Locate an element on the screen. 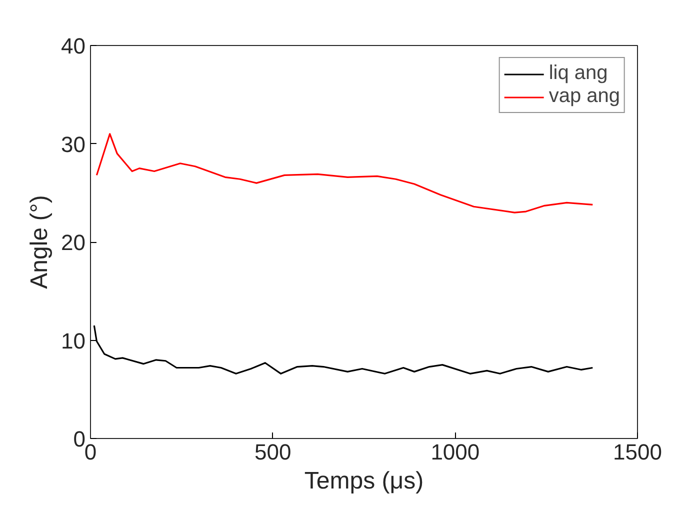 The image size is (682, 523). x-tick-label: 1000 is located at coordinates (455, 452).